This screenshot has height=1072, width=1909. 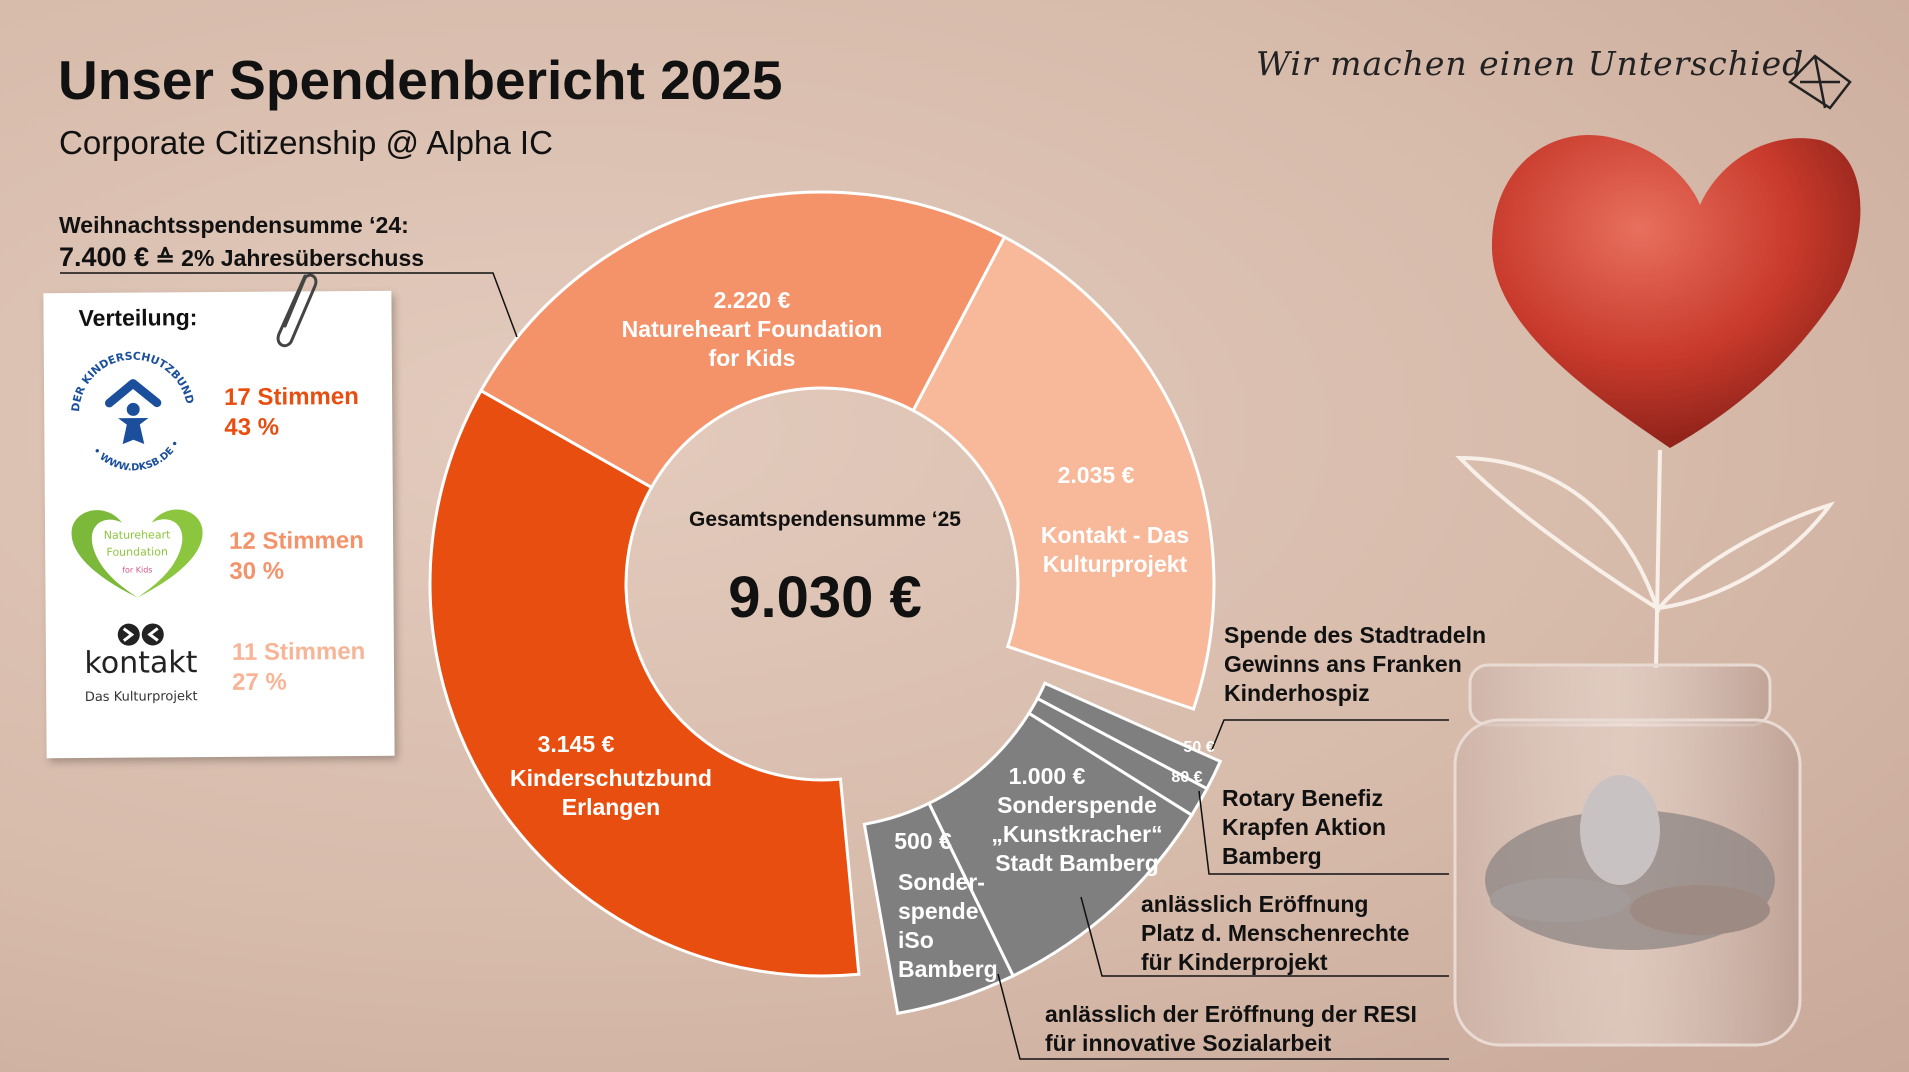 What do you see at coordinates (1188, 1043) in the screenshot?
I see `annotation-line: für innovative Sozialarbeit` at bounding box center [1188, 1043].